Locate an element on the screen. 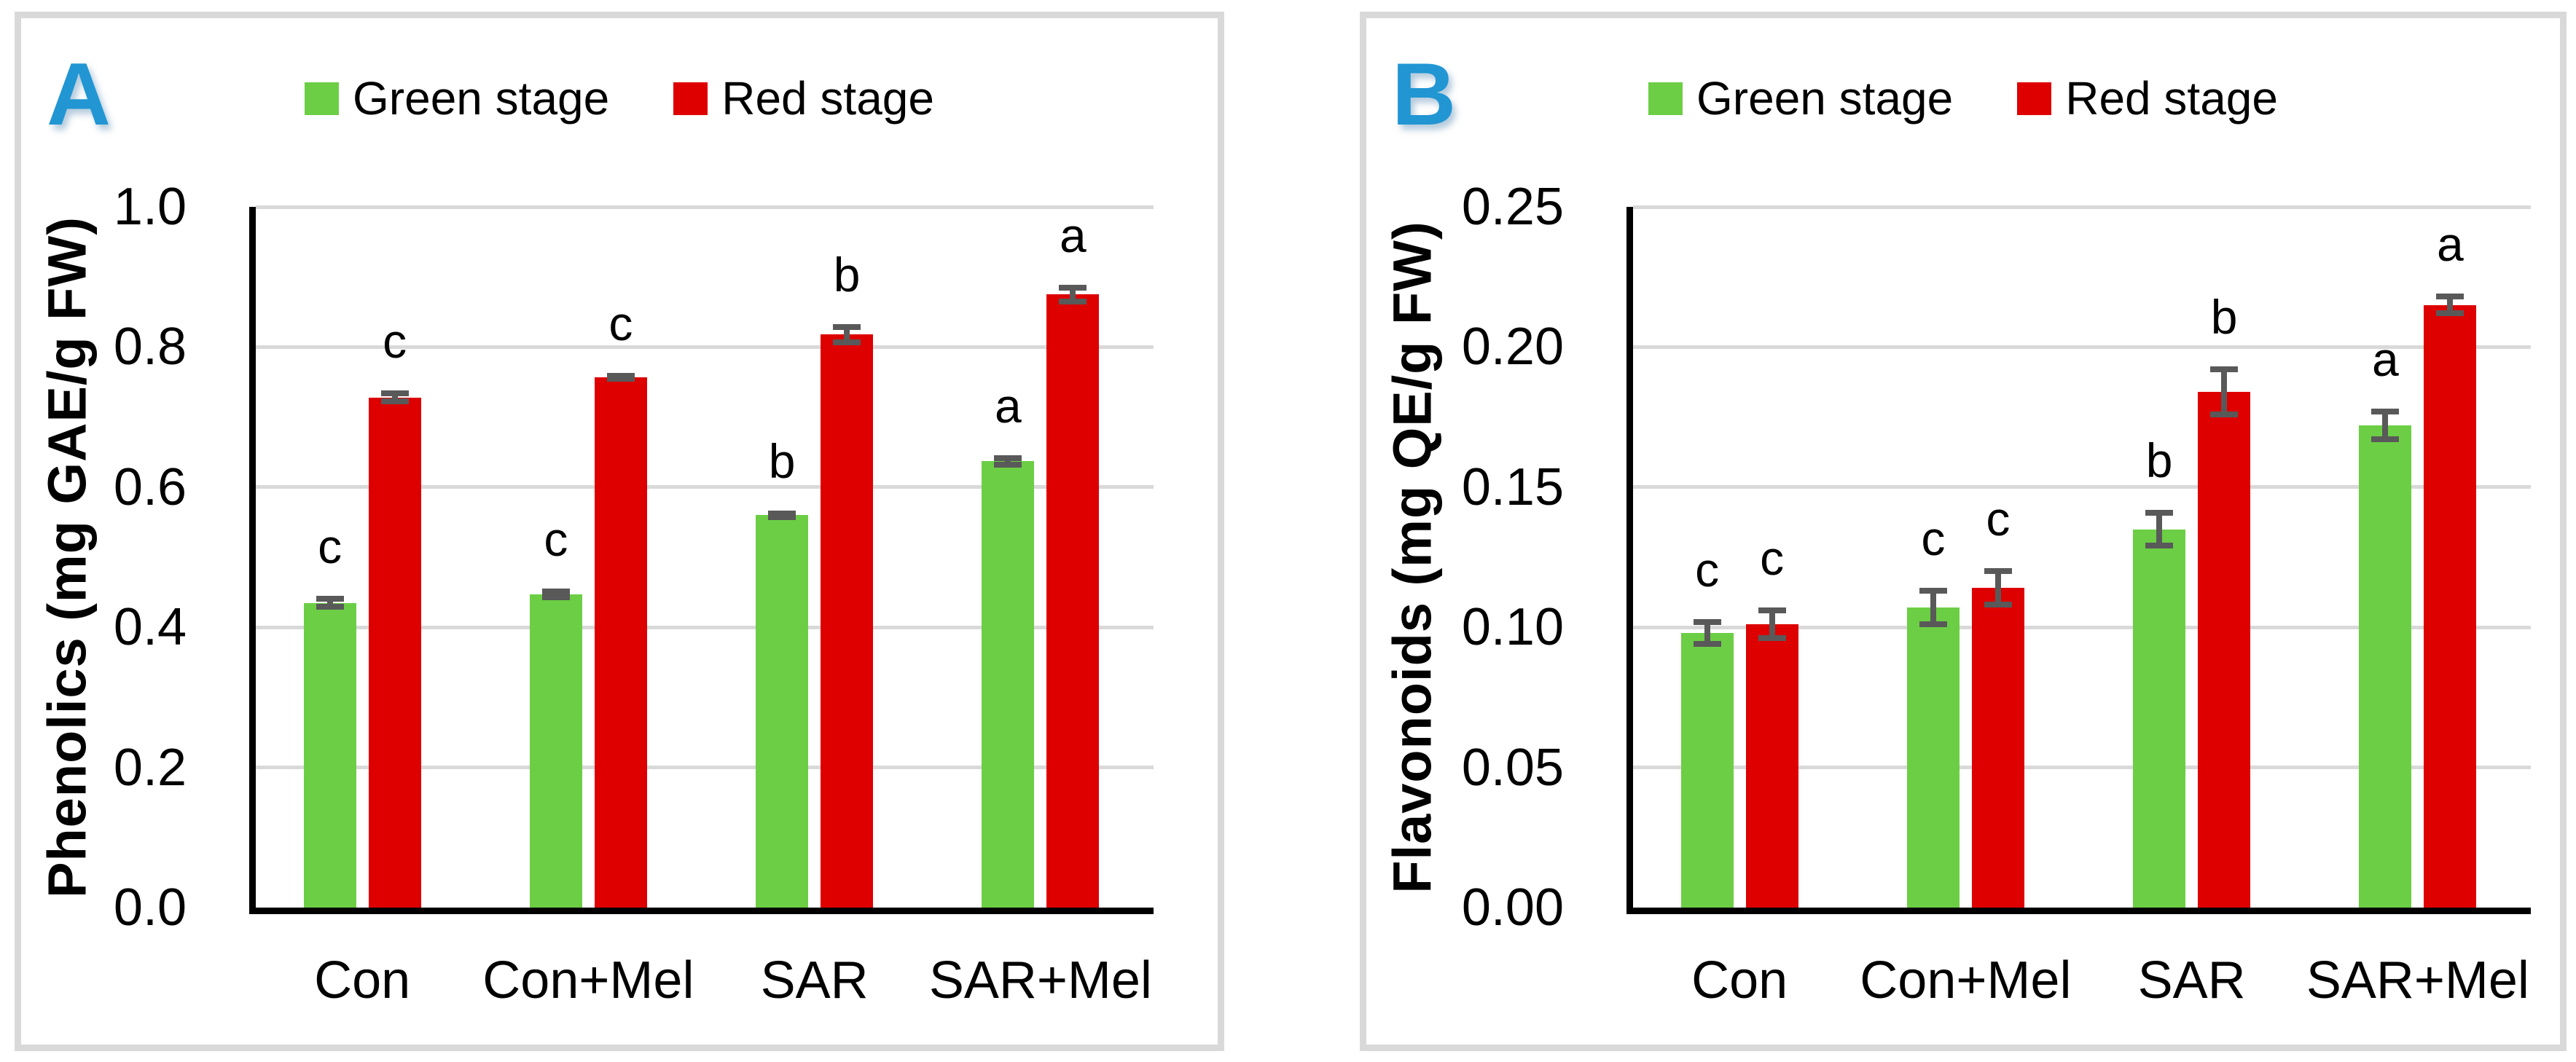  legend-label-red-stage: Red stage is located at coordinates (827, 98).